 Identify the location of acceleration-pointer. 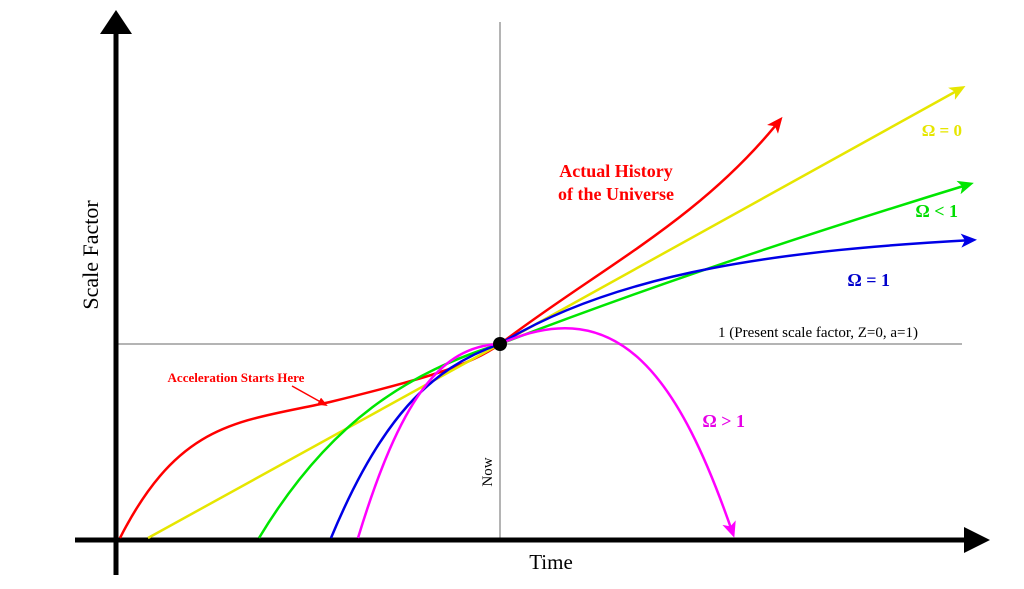
(309, 395).